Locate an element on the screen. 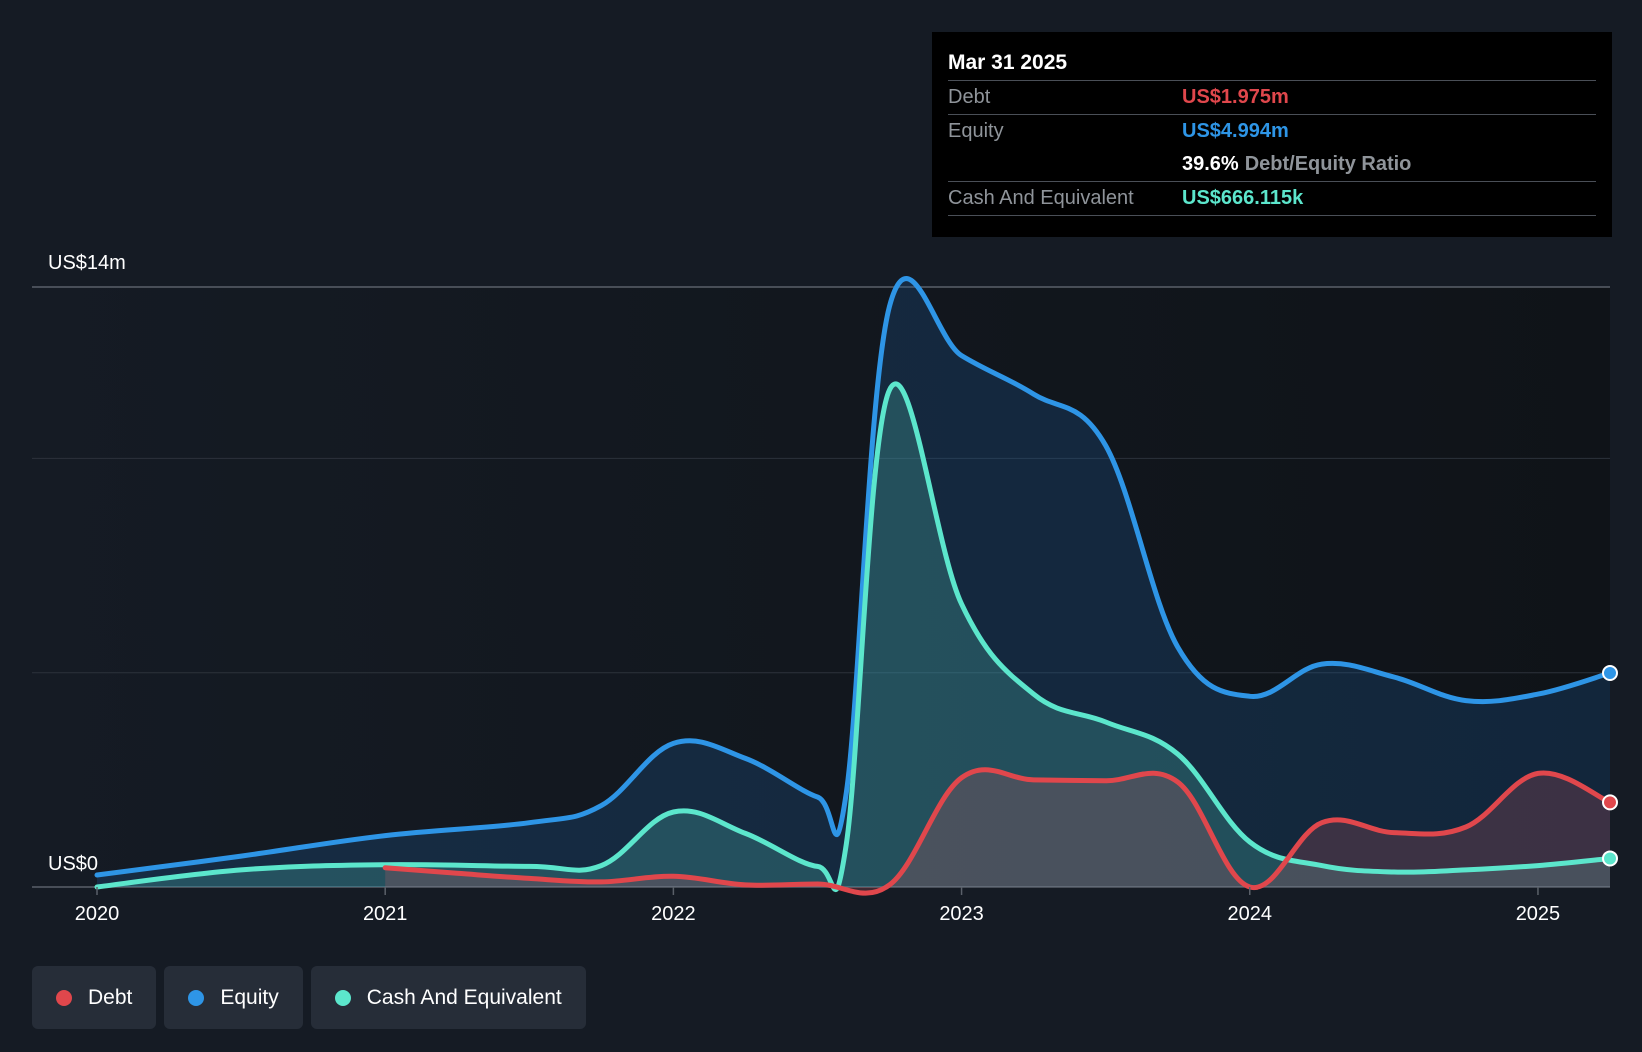  tooltip-equity-value: US$4.994m is located at coordinates (1235, 131).